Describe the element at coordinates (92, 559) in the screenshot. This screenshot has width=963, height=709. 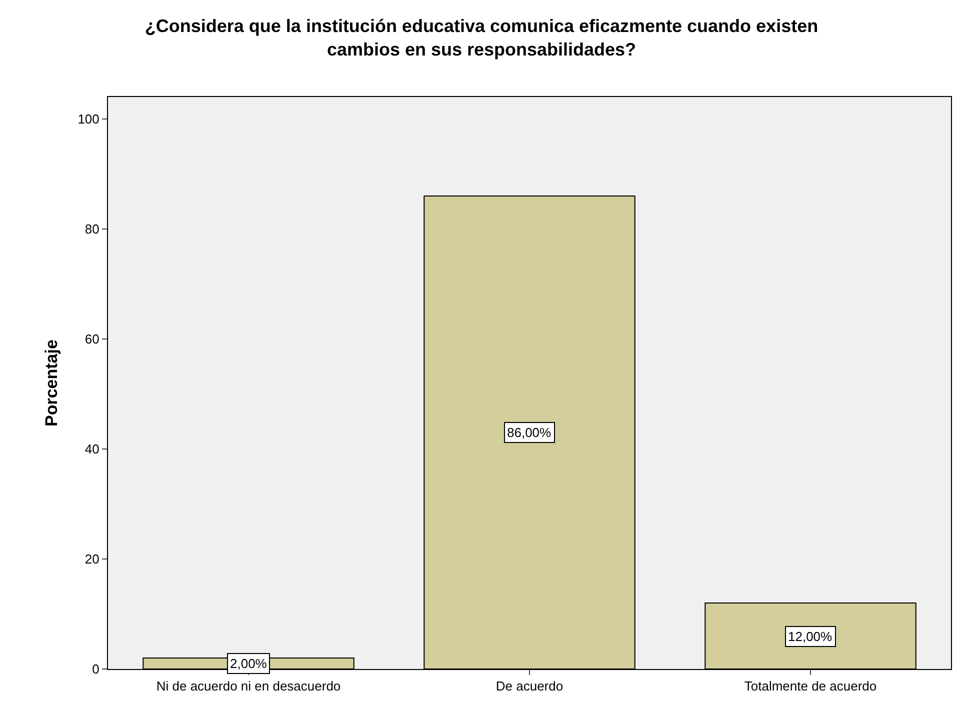
I see `y-tick-label: 20` at that location.